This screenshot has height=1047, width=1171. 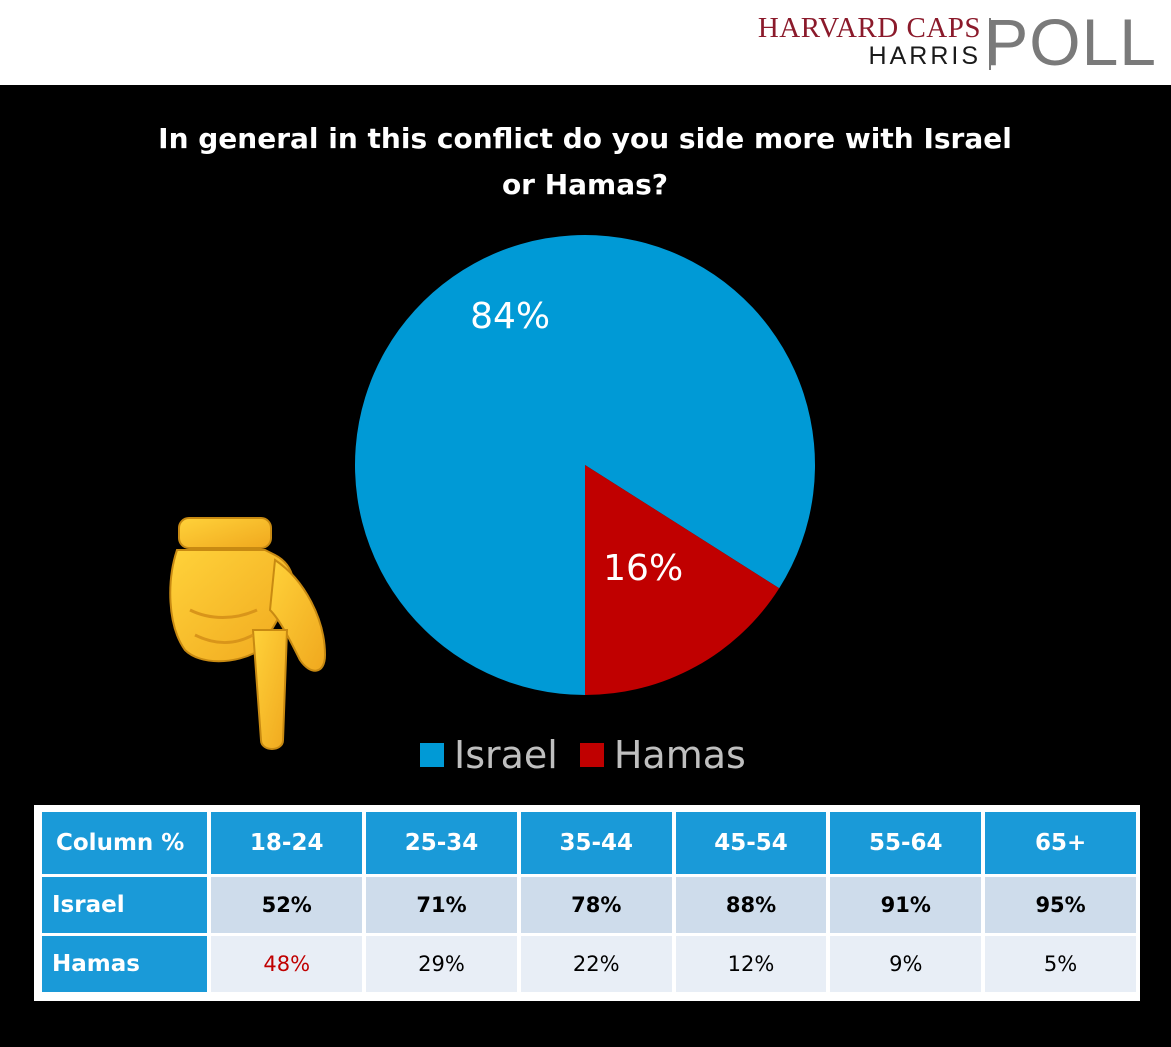 I want to click on legend-item-israel: Israel, so click(x=489, y=755).